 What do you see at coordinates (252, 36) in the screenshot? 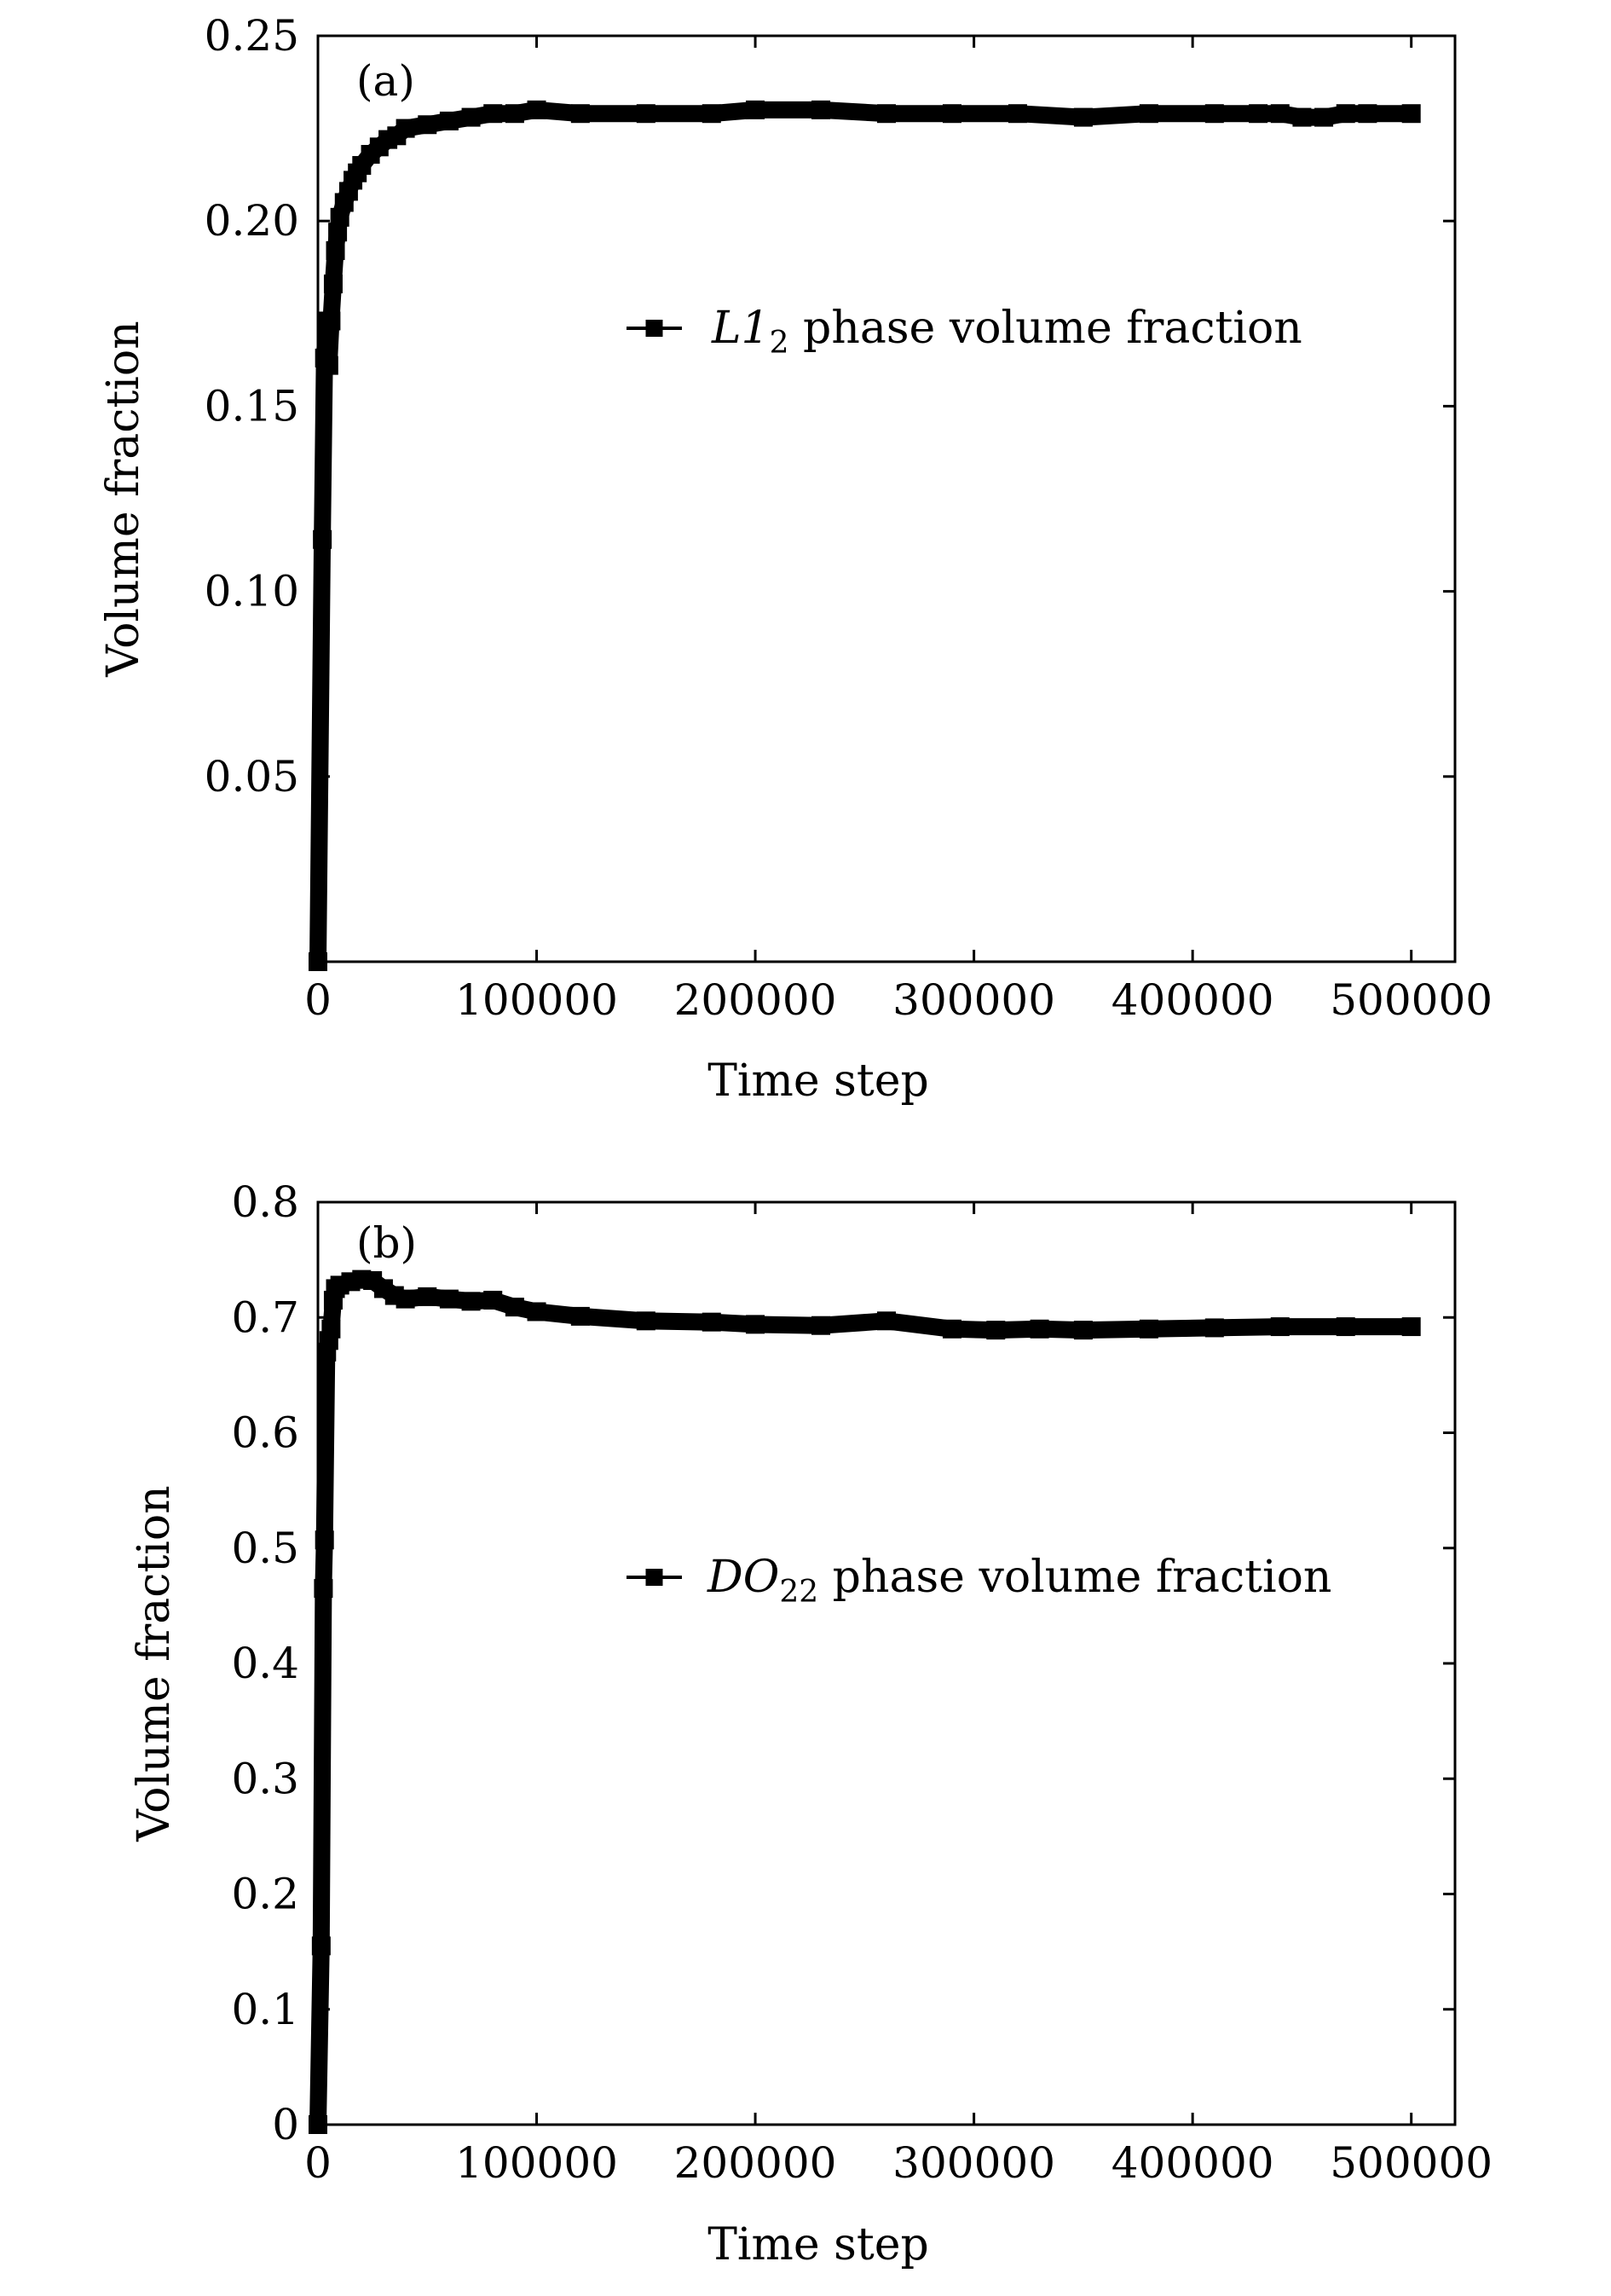
I see `y-tick-label: 0.25` at bounding box center [252, 36].